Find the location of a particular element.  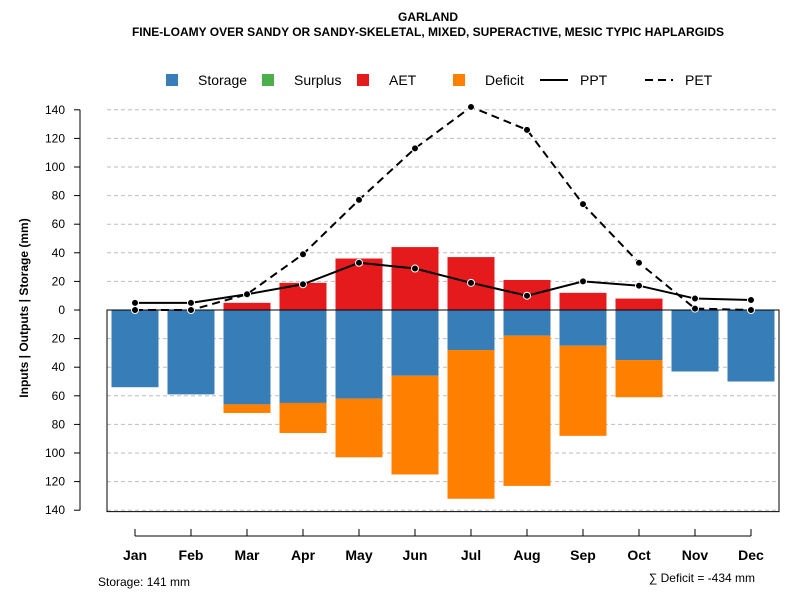

ppt-point-may is located at coordinates (359, 262).